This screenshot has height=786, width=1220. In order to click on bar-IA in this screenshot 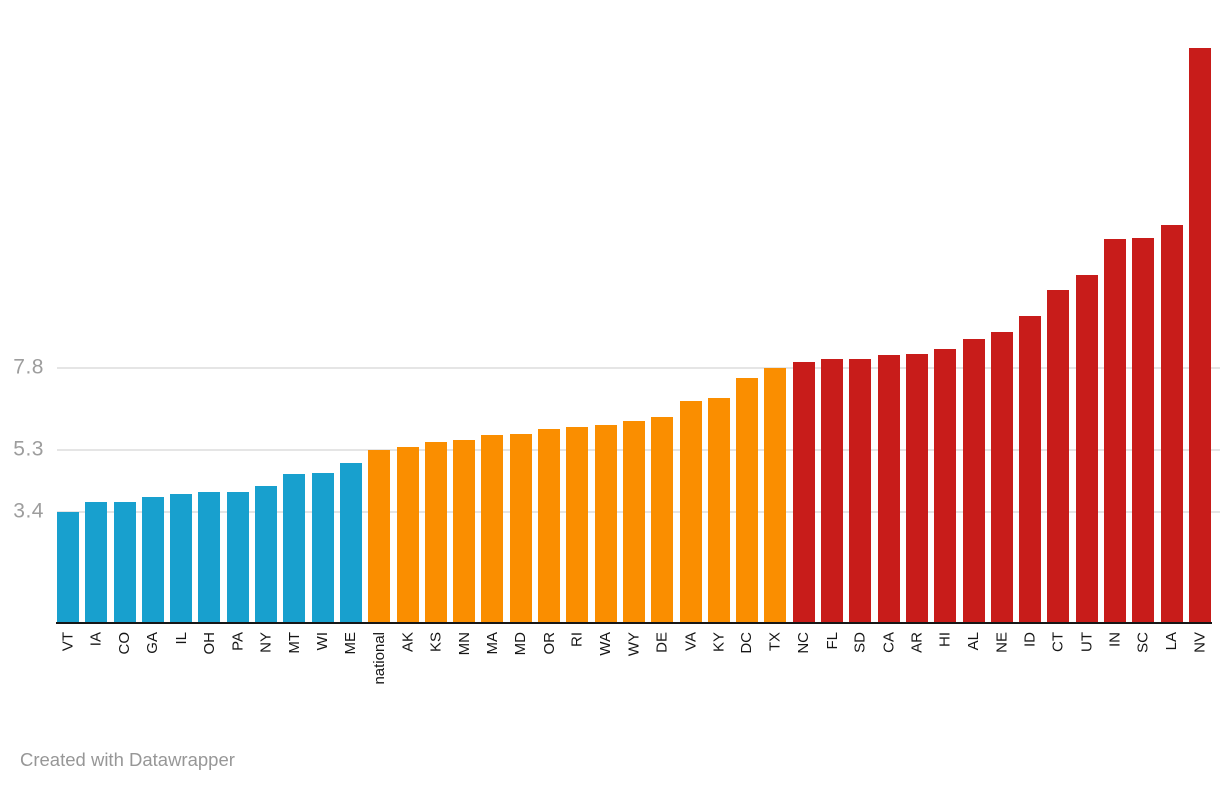, I will do `click(96, 562)`.